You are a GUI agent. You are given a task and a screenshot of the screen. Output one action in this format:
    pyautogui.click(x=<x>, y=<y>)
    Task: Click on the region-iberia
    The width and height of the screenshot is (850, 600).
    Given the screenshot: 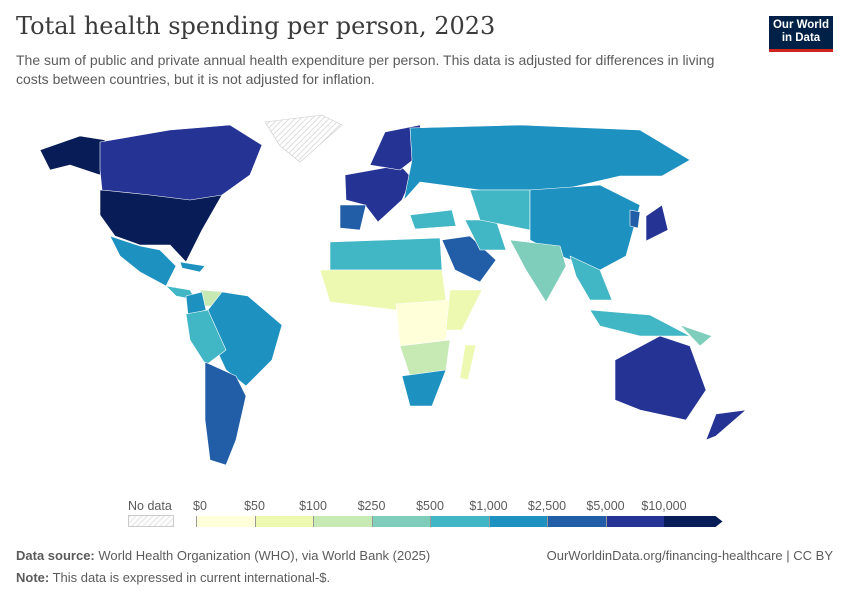 What is the action you would take?
    pyautogui.click(x=353, y=217)
    